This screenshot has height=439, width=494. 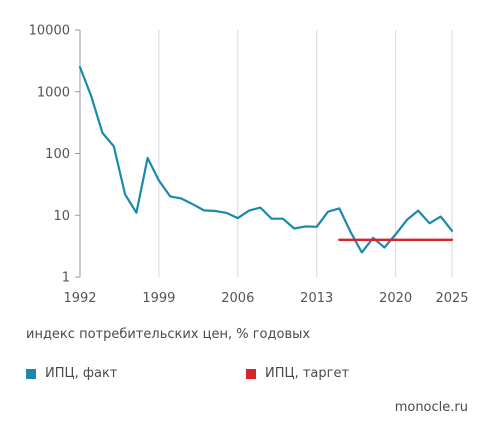 What do you see at coordinates (78, 153) in the screenshot?
I see `axes` at bounding box center [78, 153].